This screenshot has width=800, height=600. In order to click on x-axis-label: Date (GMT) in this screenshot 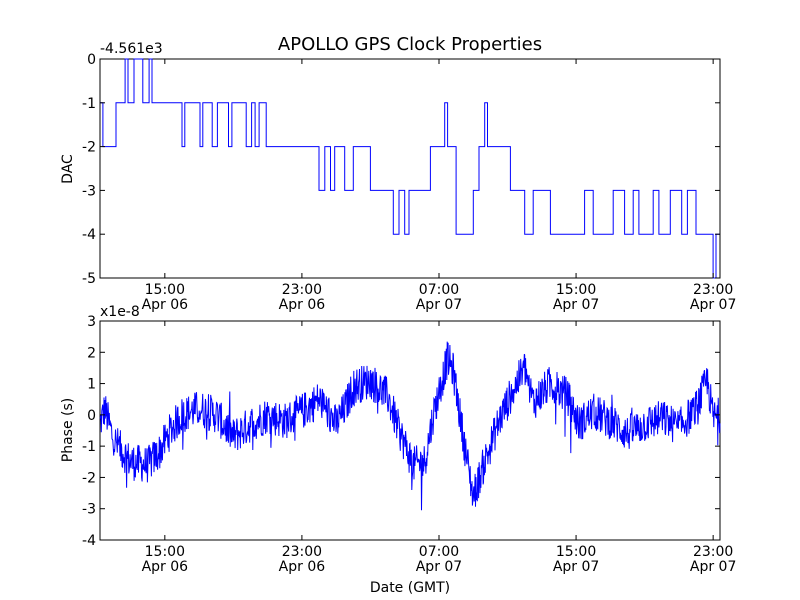, I will do `click(410, 588)`.